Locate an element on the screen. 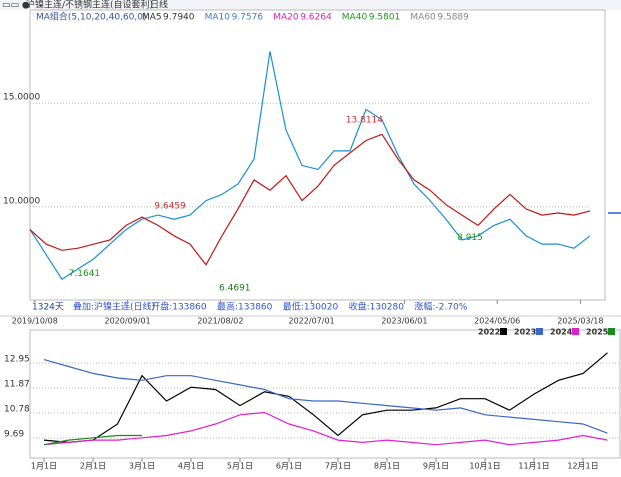 The width and height of the screenshot is (621, 477). x-tick-label: 6月1日 is located at coordinates (289, 466).